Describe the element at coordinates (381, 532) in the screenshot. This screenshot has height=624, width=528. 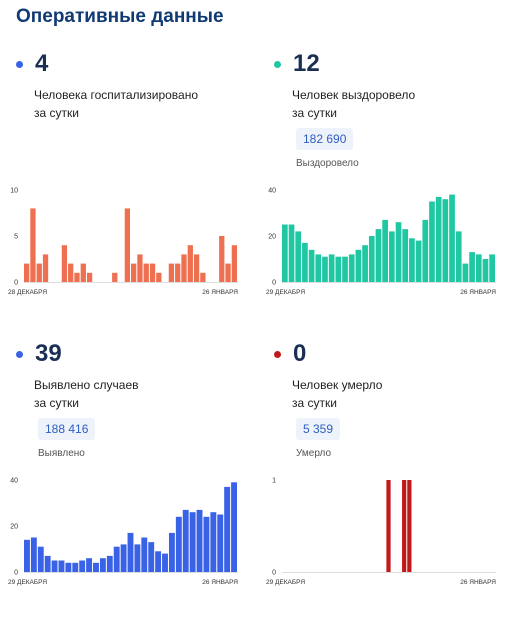
I see `deaths-bar-chart: 0 1 29 ДЕКАБРЯ 26 ЯНВАРЯ` at that location.